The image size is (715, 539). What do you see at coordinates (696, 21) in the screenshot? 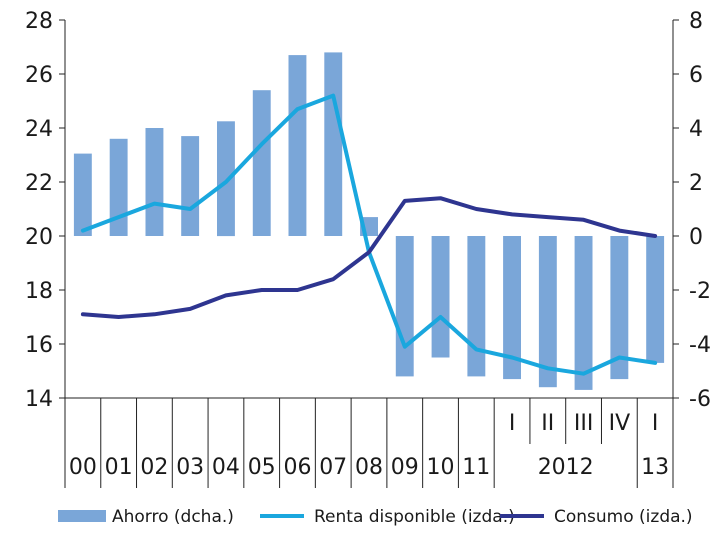
I see `right-tick-label: 8` at bounding box center [696, 21].